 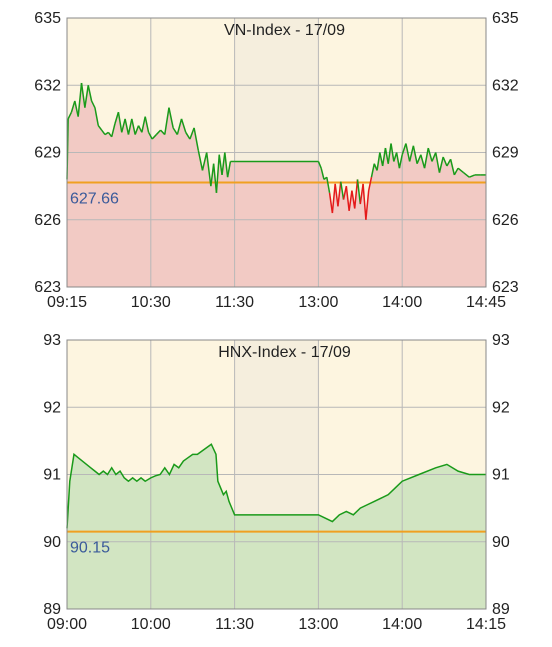 I want to click on x-tick-label: 10:00, so click(x=151, y=624).